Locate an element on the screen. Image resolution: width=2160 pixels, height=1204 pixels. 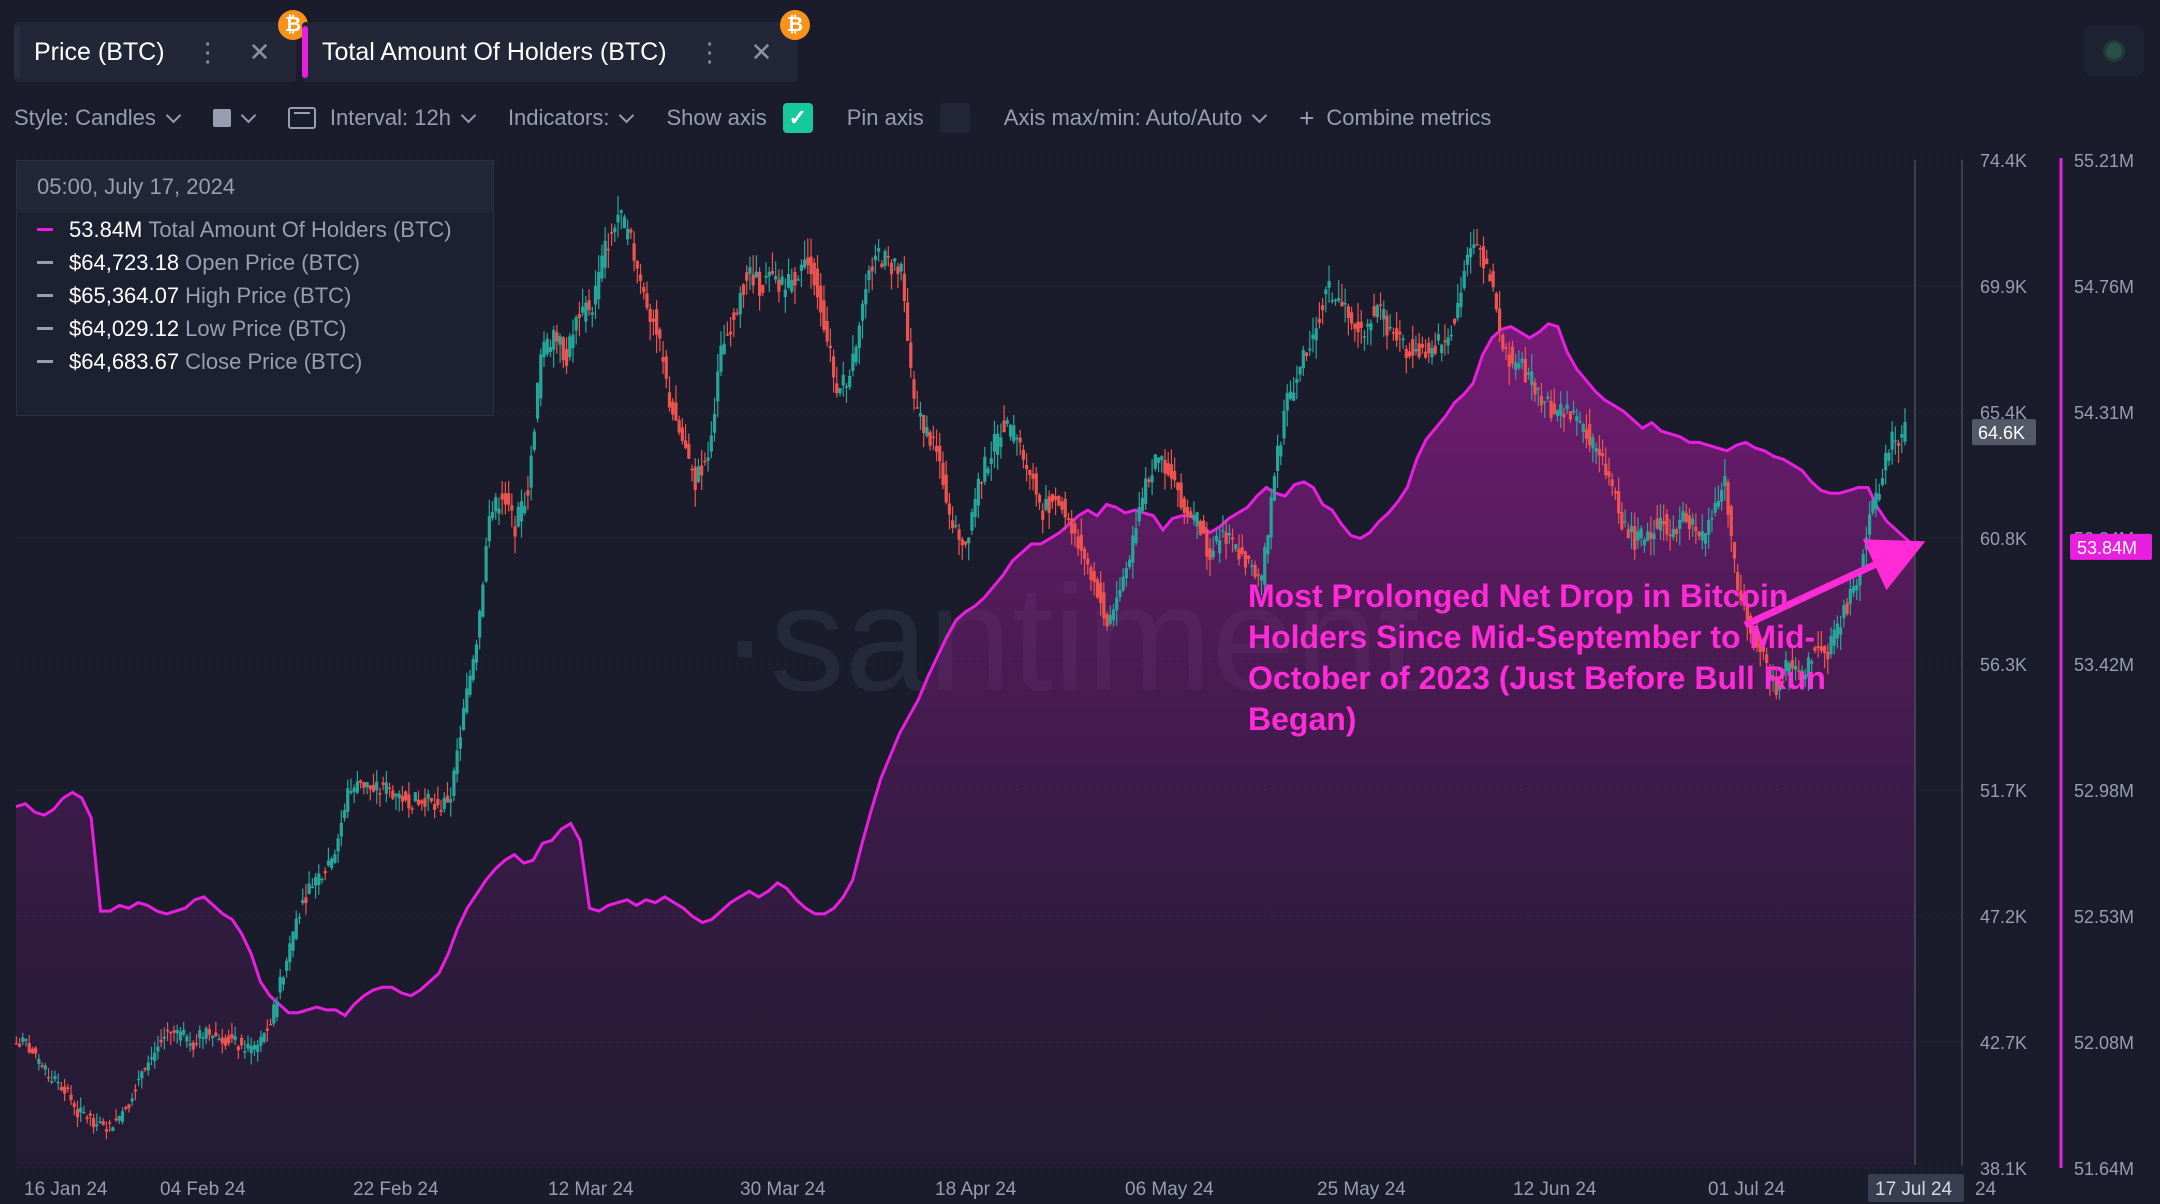
tab-total-holders: Total Amount Of Holders (BTC) ⋮ ✕ ₿ is located at coordinates (556, 46).